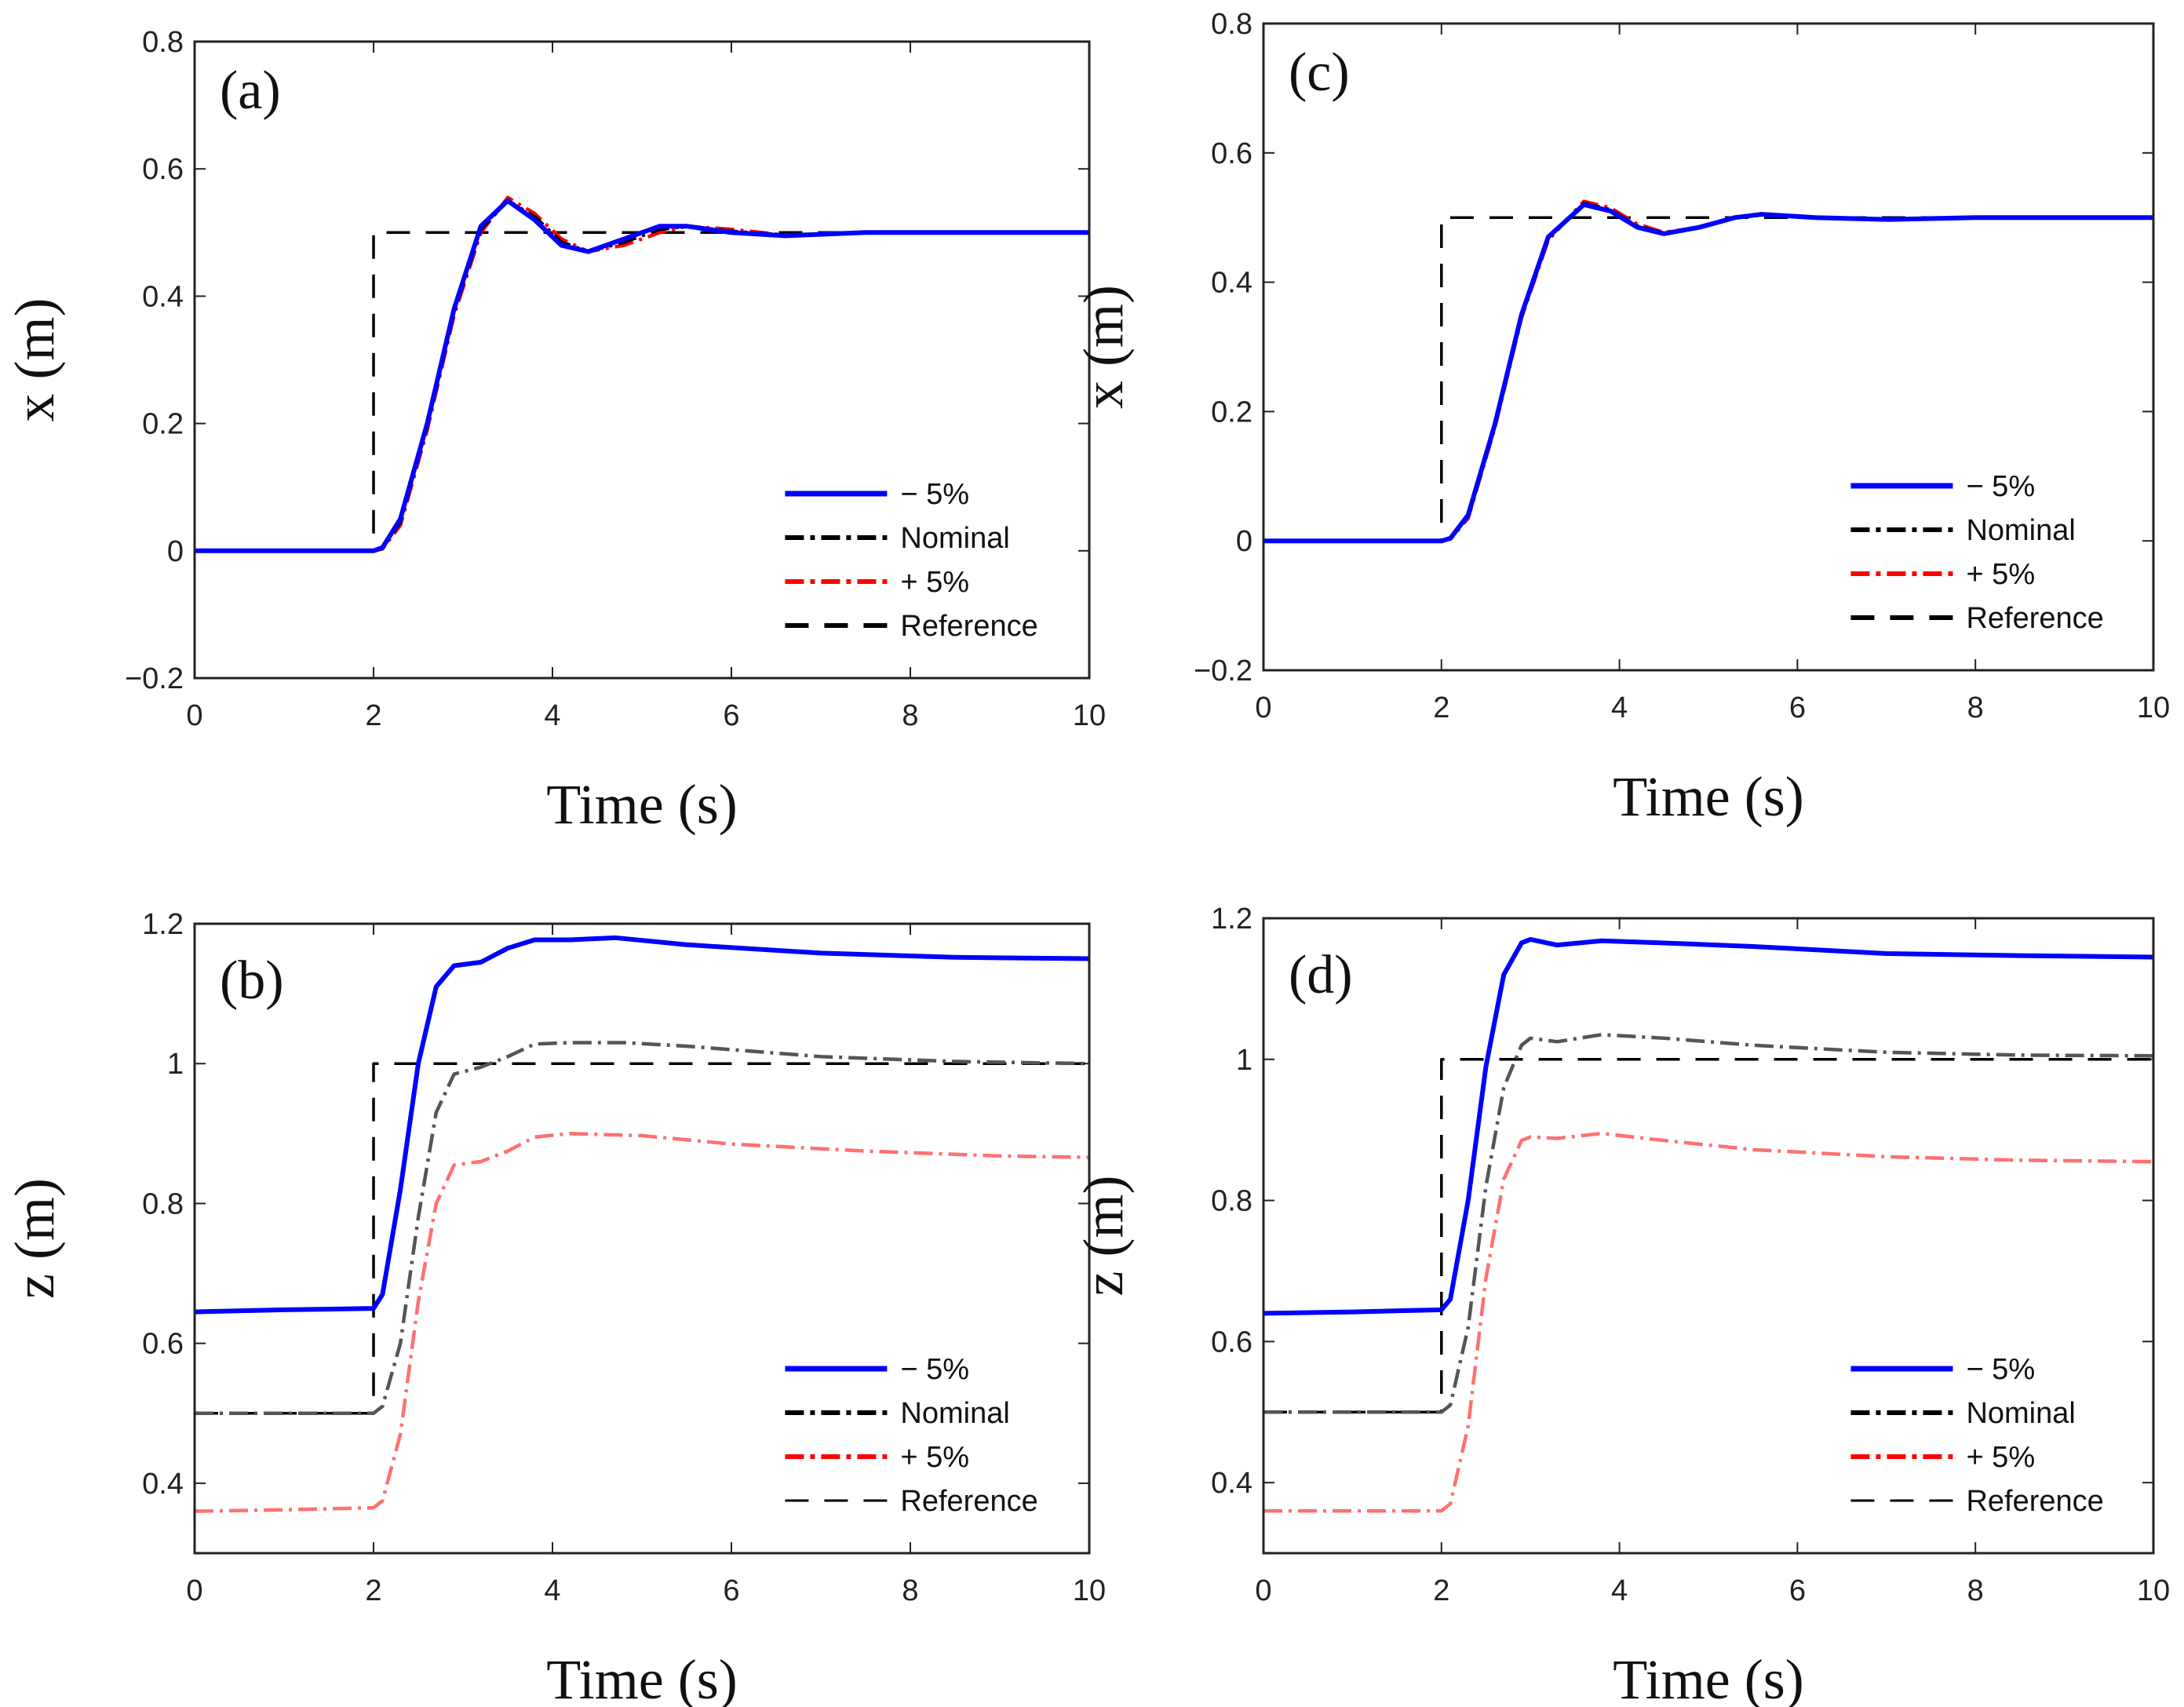  What do you see at coordinates (1319, 72) in the screenshot?
I see `panel-label: (c)` at bounding box center [1319, 72].